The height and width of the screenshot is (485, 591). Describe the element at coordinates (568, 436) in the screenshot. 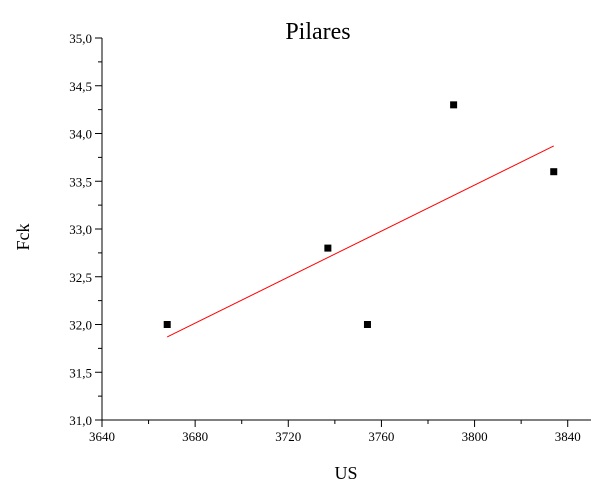

I see `x-tick-label: 3840` at that location.